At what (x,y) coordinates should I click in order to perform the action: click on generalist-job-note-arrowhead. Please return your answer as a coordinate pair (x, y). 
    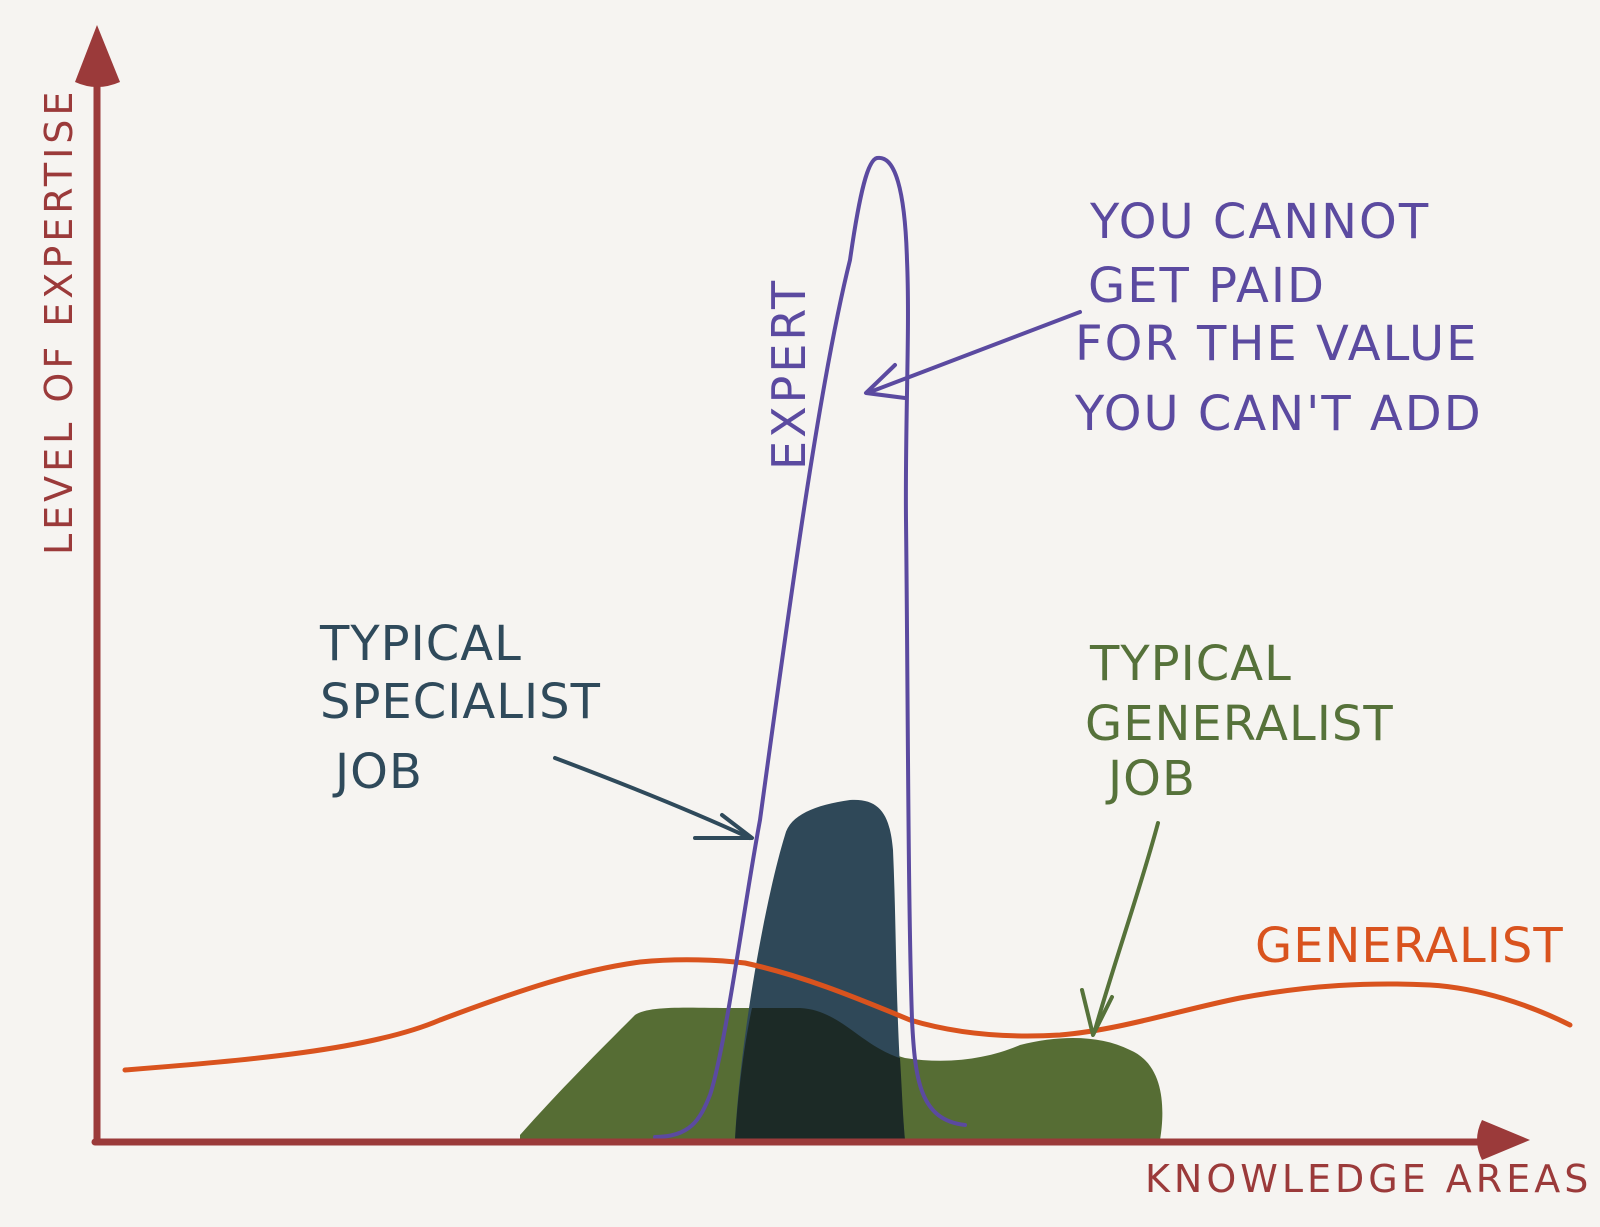
    Looking at the image, I should click on (1097, 1012).